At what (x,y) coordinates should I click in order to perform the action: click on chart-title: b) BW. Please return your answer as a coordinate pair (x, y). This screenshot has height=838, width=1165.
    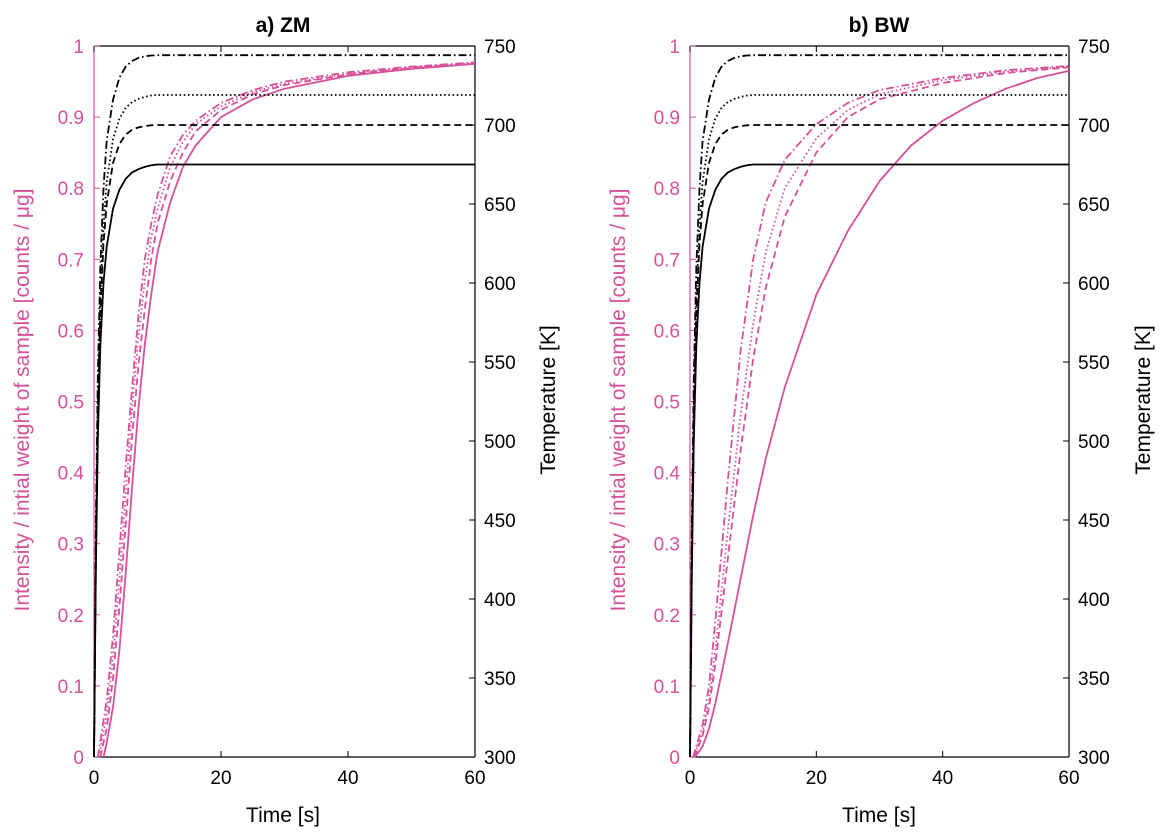
    Looking at the image, I should click on (879, 25).